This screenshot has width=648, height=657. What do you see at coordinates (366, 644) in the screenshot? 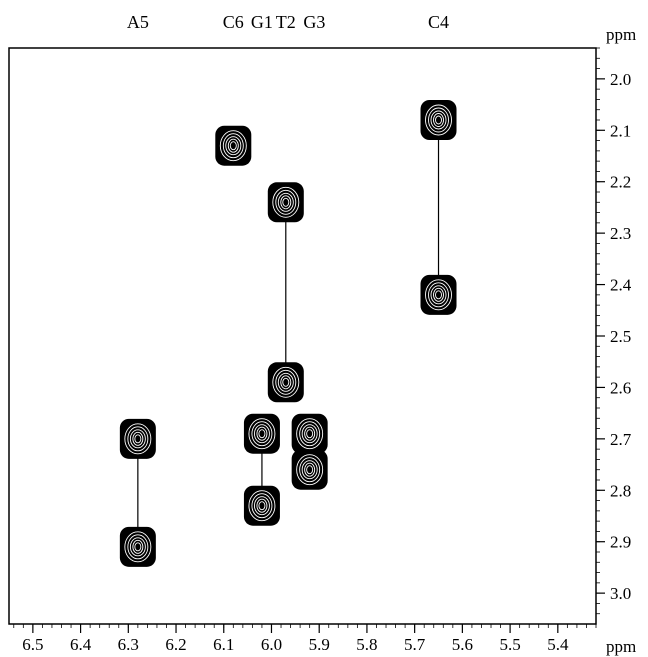
I see `x-tick-label: 5.8` at bounding box center [366, 644].